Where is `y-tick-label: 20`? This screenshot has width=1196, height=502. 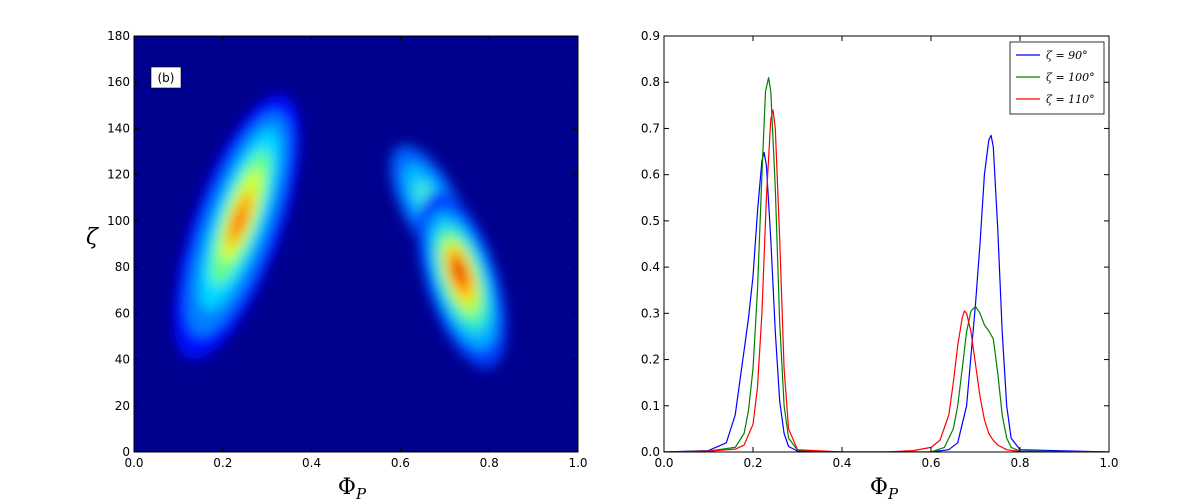
y-tick-label: 20 is located at coordinates (122, 406).